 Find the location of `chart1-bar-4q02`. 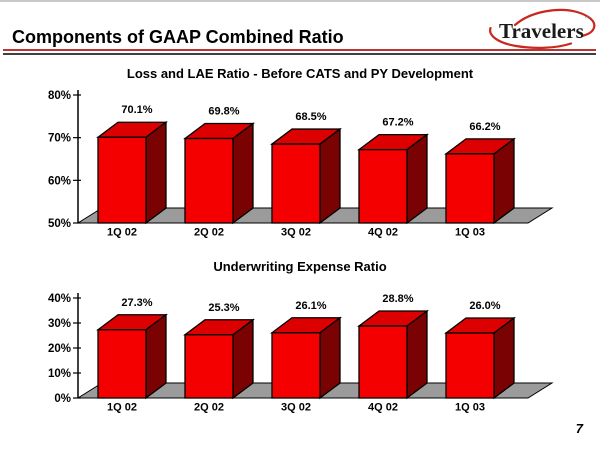

chart1-bar-4q02 is located at coordinates (393, 179).